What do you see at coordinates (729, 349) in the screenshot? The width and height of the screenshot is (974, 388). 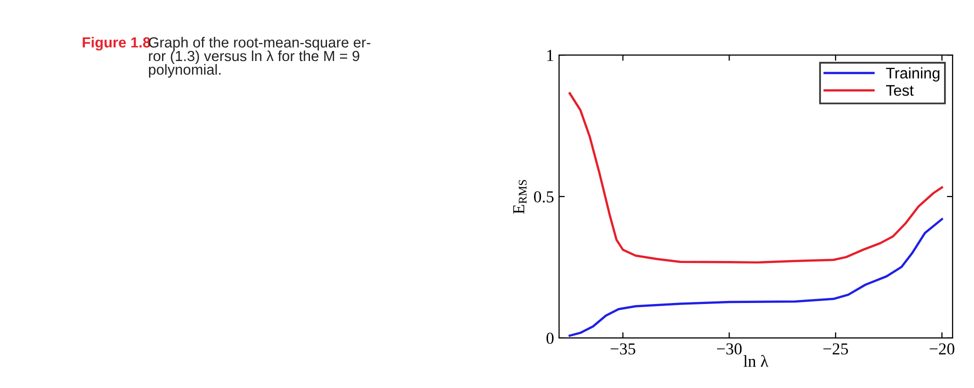 I see `x-tick-label: −30` at bounding box center [729, 349].